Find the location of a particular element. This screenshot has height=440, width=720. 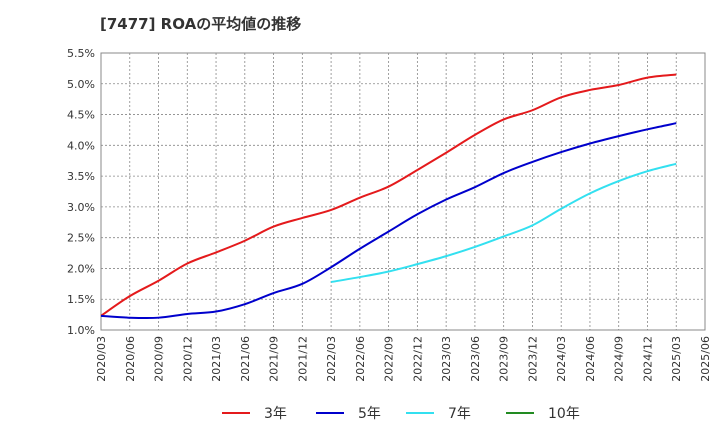

legend-item: 10年 is located at coordinates (543, 414).